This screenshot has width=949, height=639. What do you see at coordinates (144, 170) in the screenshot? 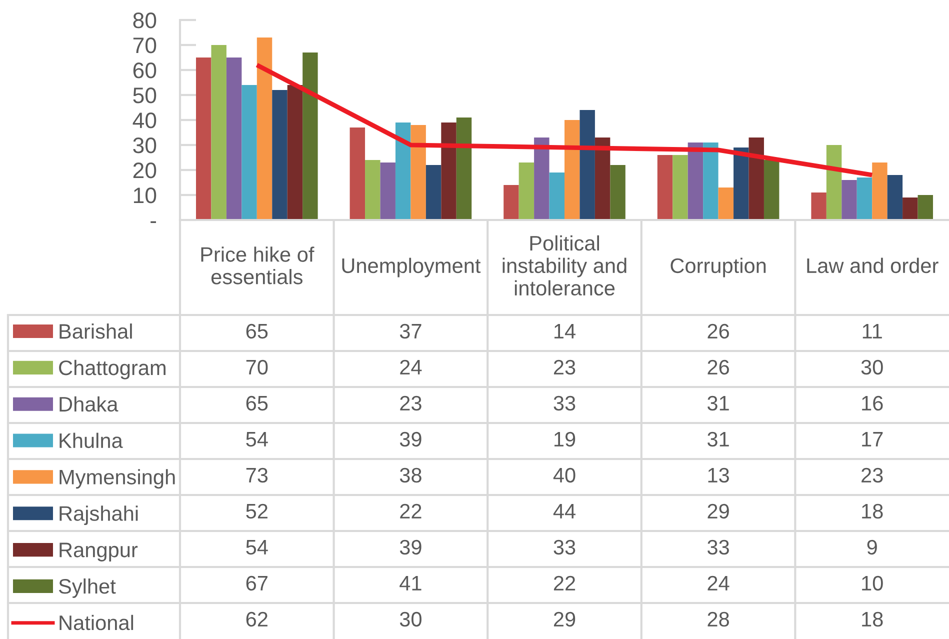
I see `y-tick-label: 20` at bounding box center [144, 170].